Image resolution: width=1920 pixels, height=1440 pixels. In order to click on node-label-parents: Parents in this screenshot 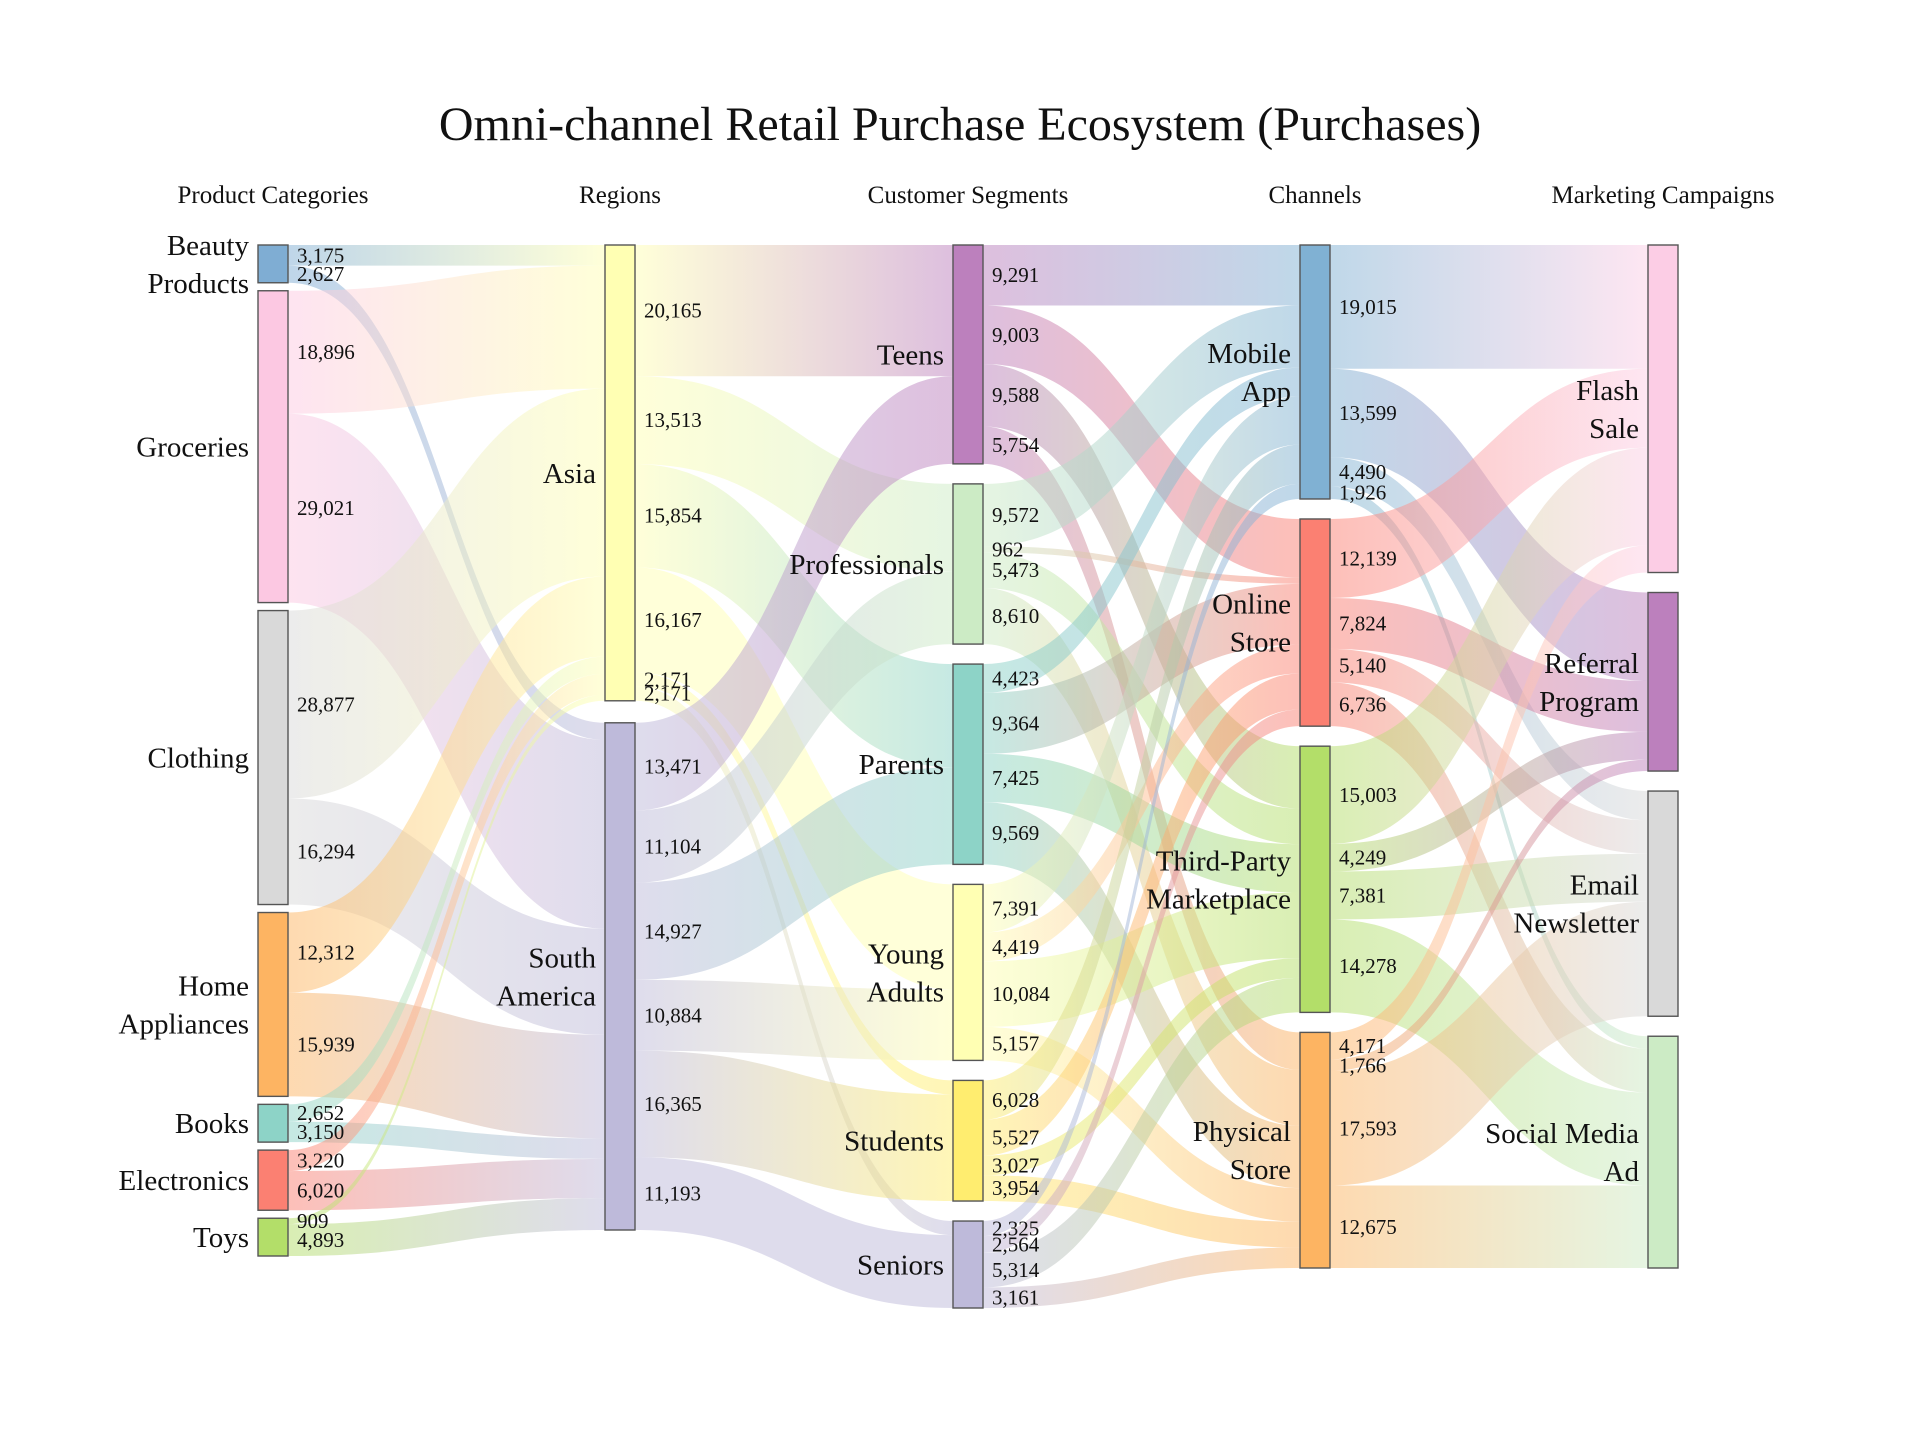, I will do `click(901, 765)`.